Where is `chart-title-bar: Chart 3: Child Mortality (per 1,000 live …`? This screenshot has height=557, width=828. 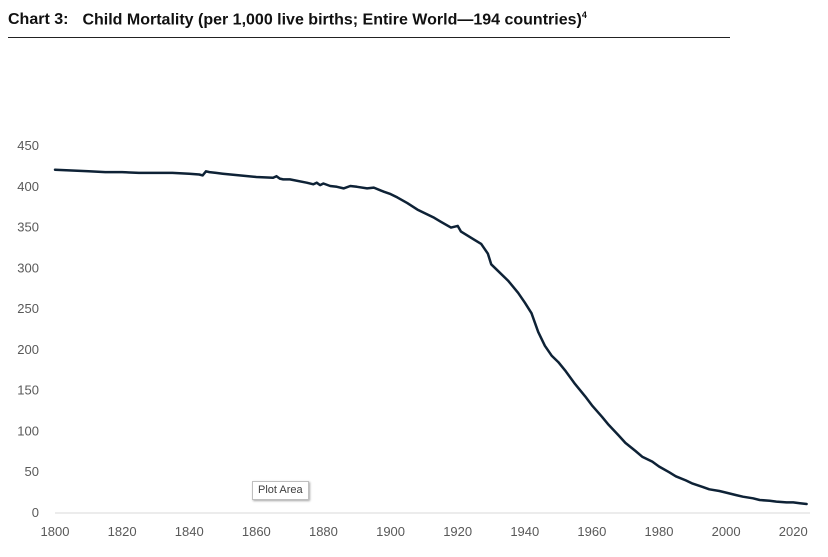
chart-title-bar: Chart 3: Child Mortality (per 1,000 live … is located at coordinates (369, 24).